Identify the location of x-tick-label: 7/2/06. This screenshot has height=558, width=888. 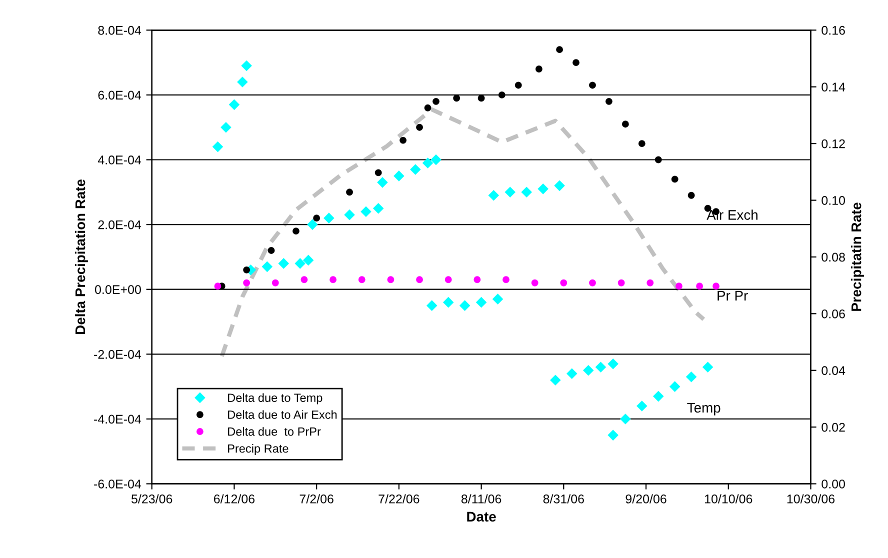
(317, 499).